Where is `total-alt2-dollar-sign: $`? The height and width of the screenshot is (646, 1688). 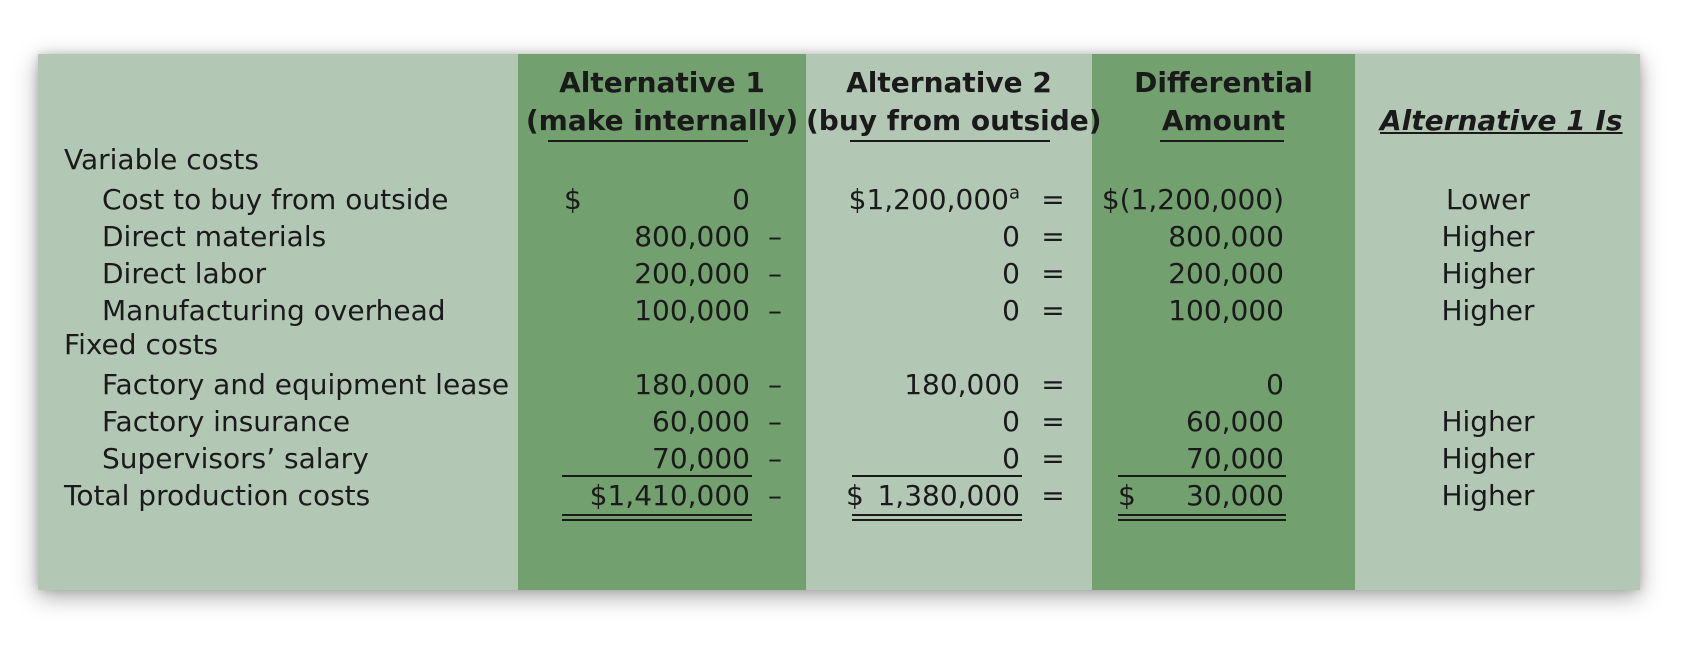
total-alt2-dollar-sign: $ is located at coordinates (855, 495).